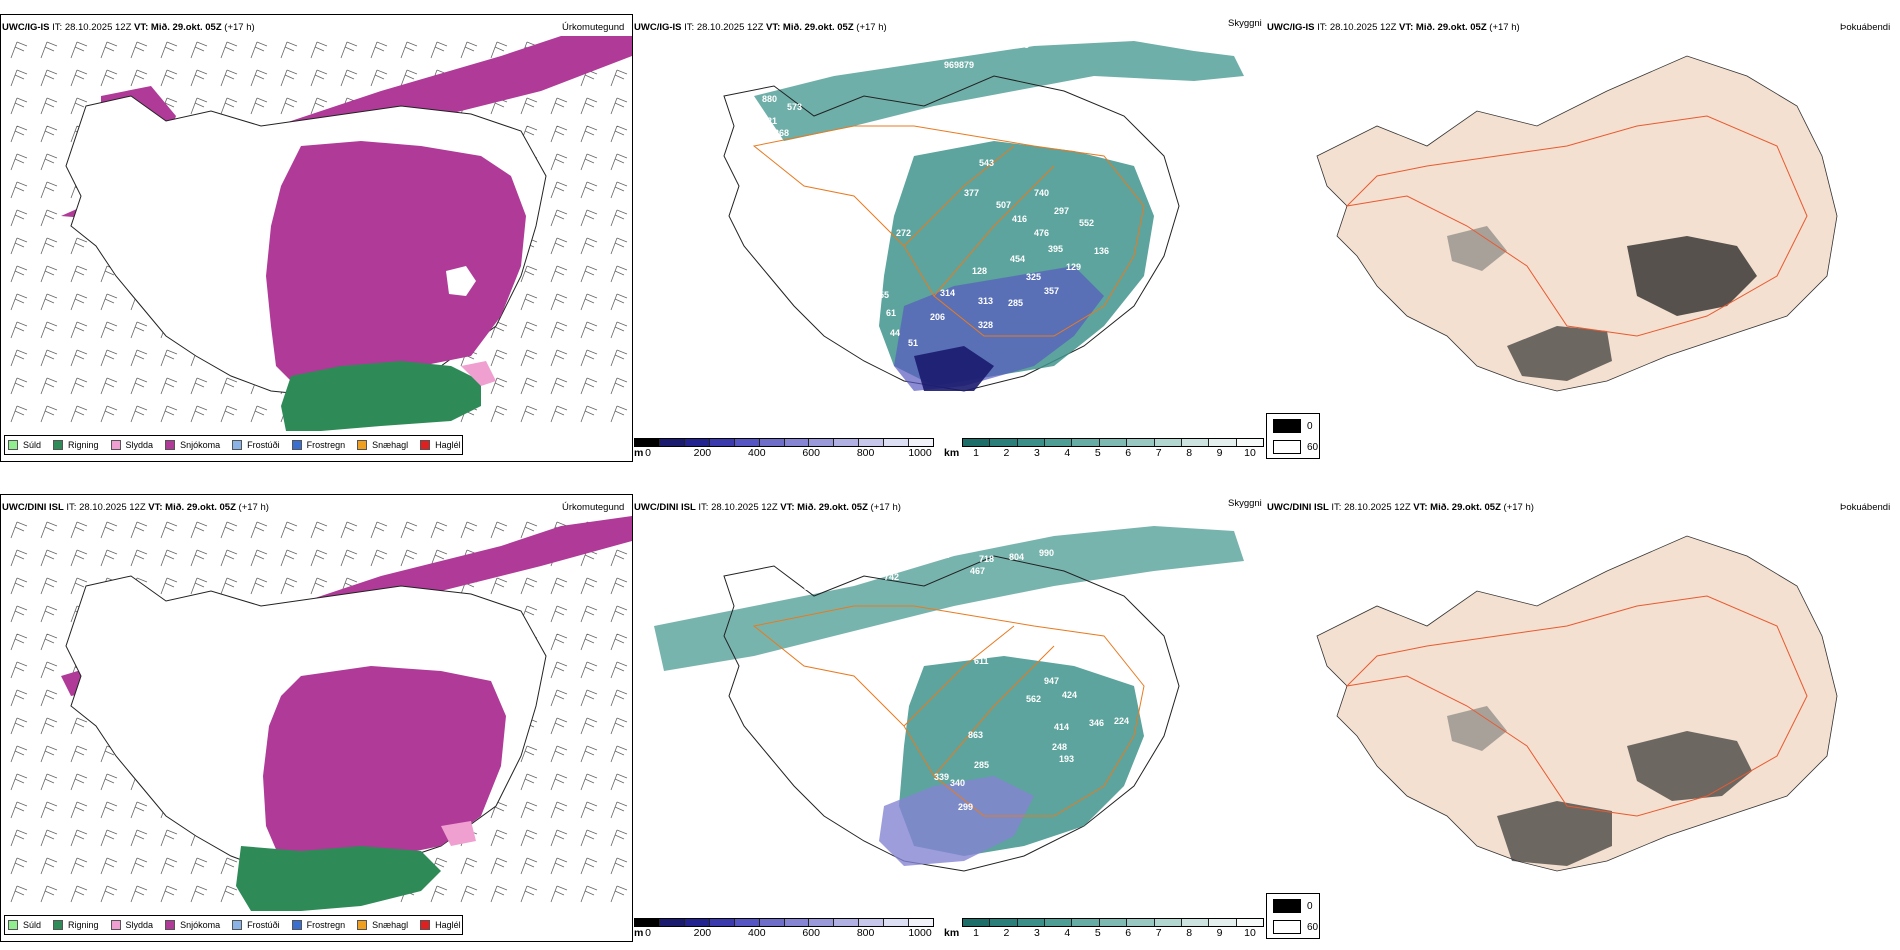 This screenshot has width=1900, height=950. What do you see at coordinates (1293, 916) in the screenshot?
I see `fog-legend-2: 0 60` at bounding box center [1293, 916].